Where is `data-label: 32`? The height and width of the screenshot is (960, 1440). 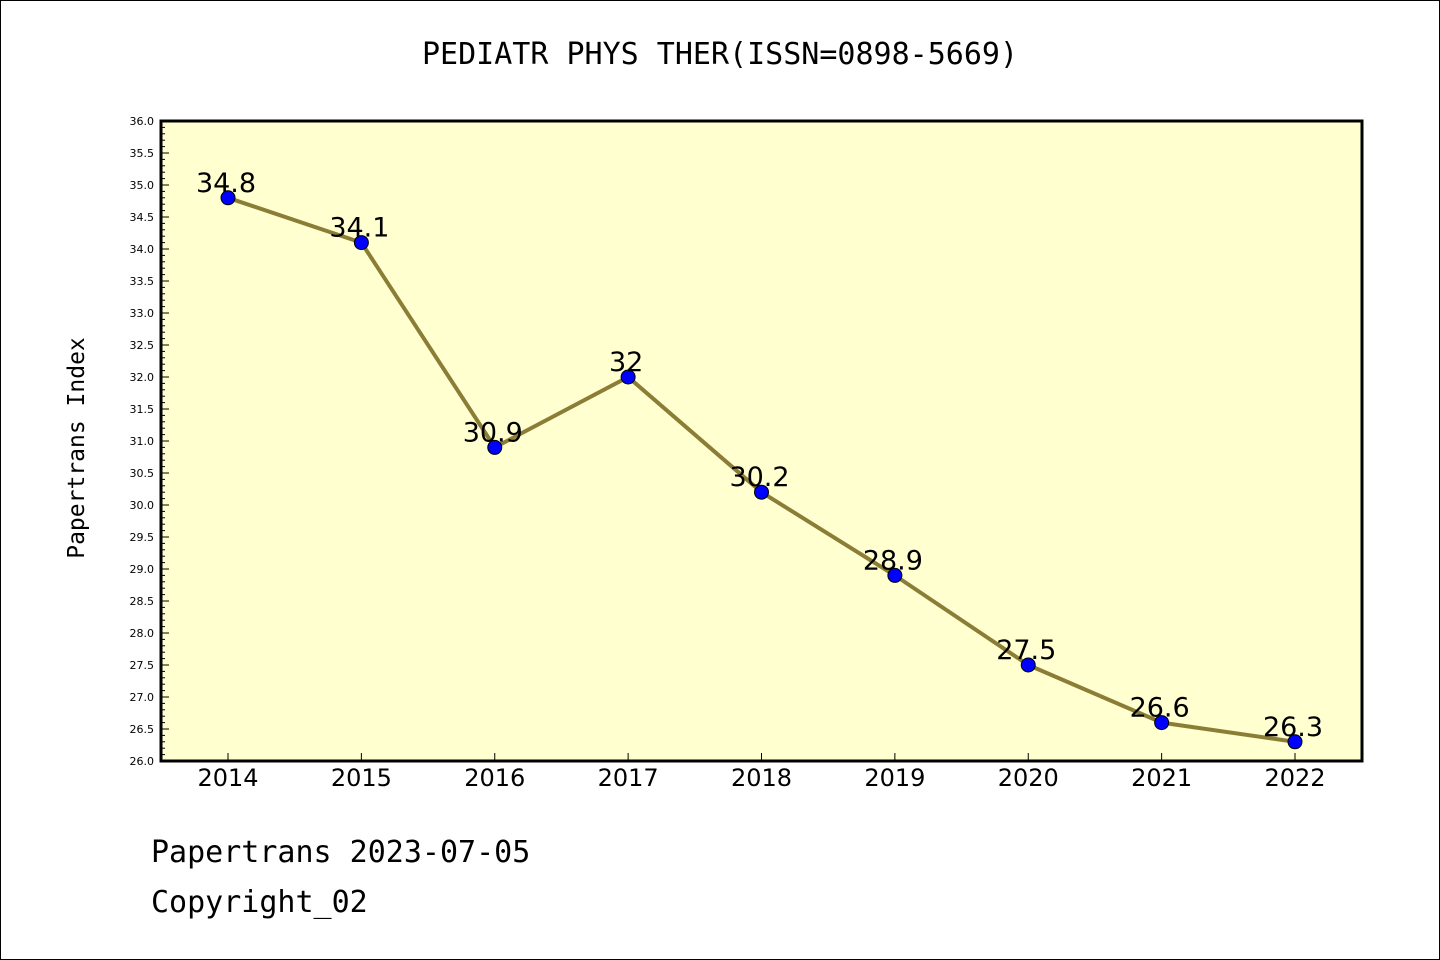
data-label: 32 is located at coordinates (626, 362).